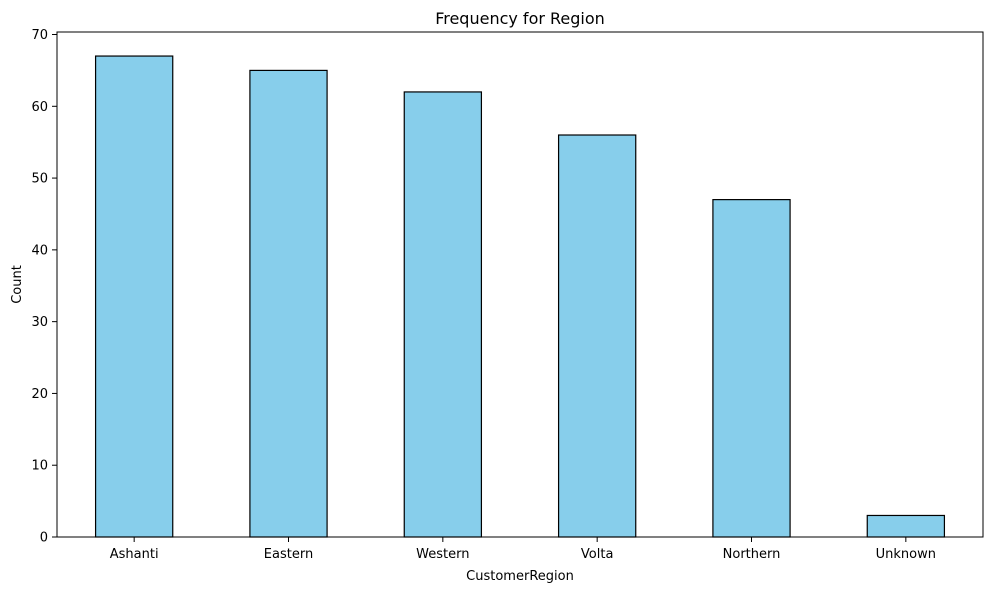 This screenshot has width=989, height=590. I want to click on y-tick-label: 60, so click(39, 107).